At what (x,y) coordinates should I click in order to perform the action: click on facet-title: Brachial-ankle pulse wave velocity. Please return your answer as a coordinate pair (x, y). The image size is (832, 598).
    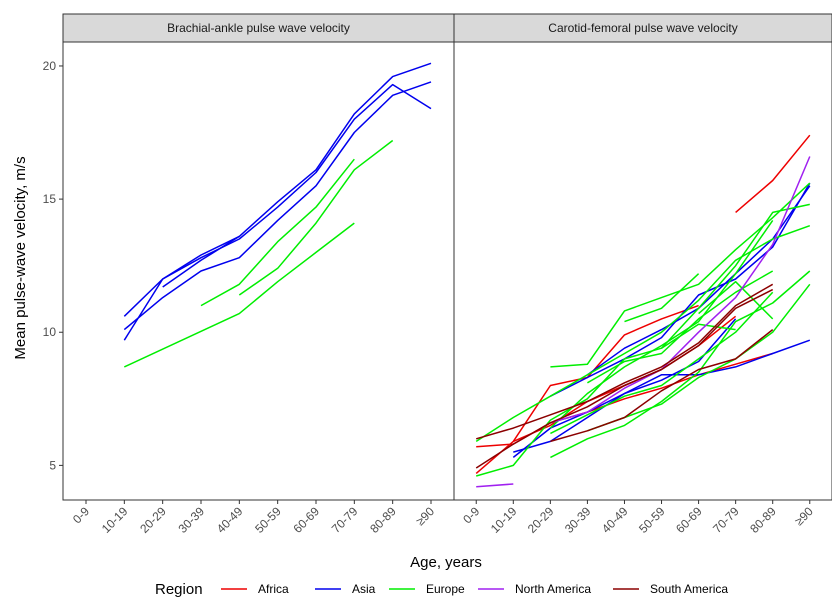
    Looking at the image, I should click on (258, 28).